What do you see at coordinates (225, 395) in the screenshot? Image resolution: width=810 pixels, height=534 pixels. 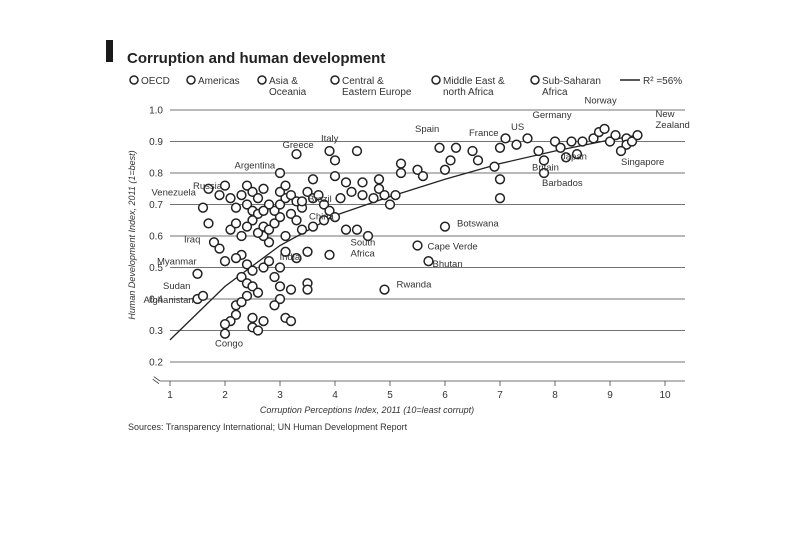 I see `x-tick-label: 2` at bounding box center [225, 395].